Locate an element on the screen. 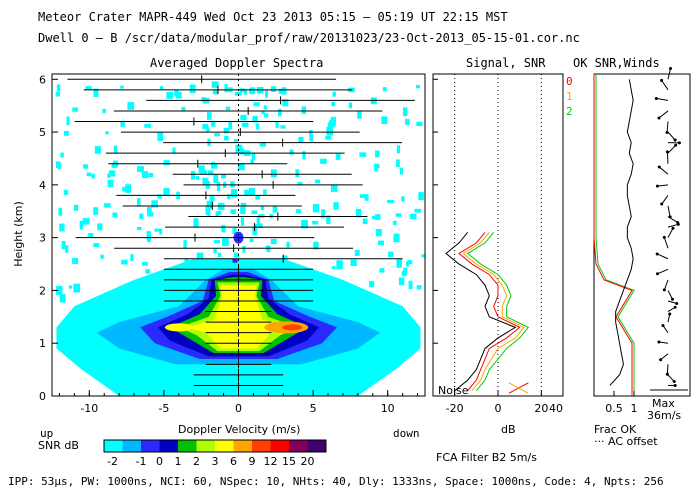 The image size is (700, 500). colorbar-tick-label: -2 is located at coordinates (112, 461).